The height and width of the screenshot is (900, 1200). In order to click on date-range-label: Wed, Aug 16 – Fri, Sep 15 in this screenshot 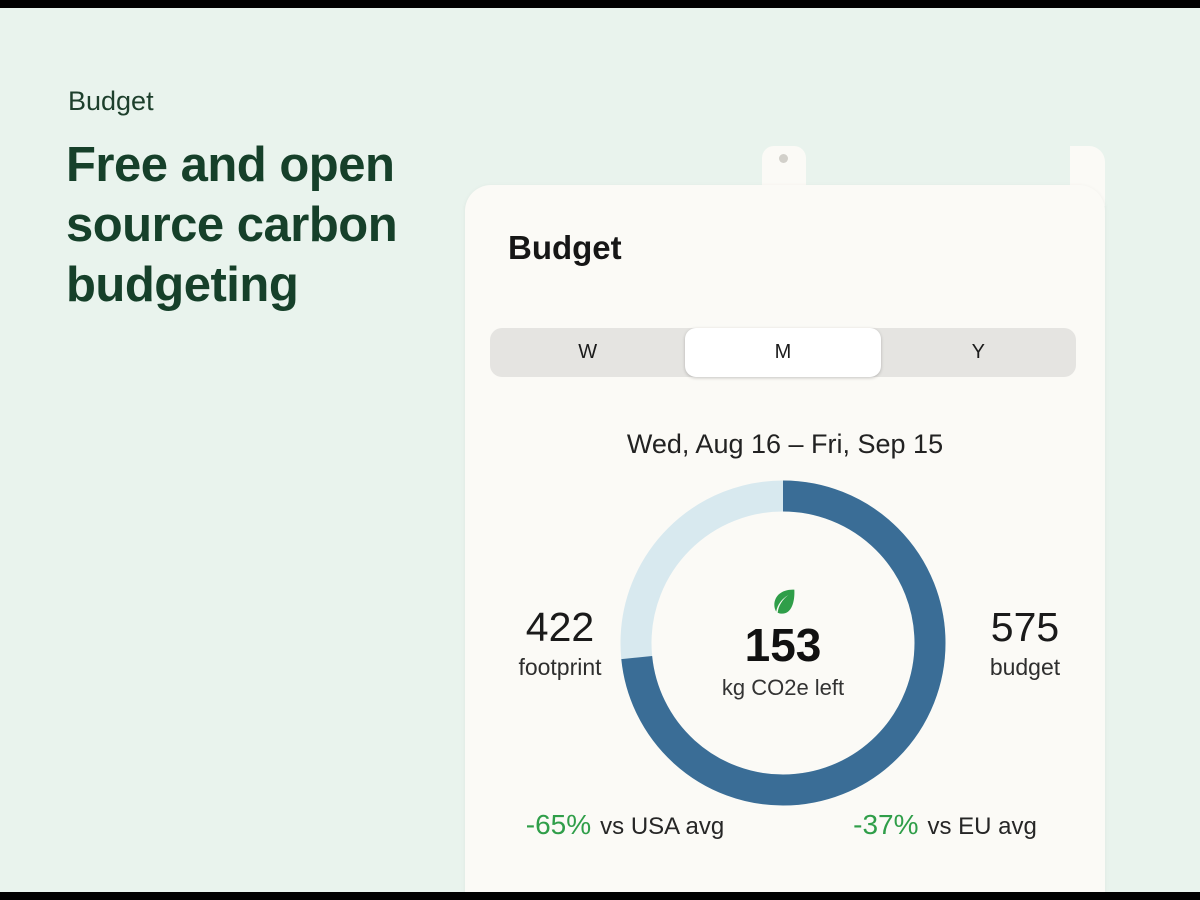, I will do `click(785, 444)`.